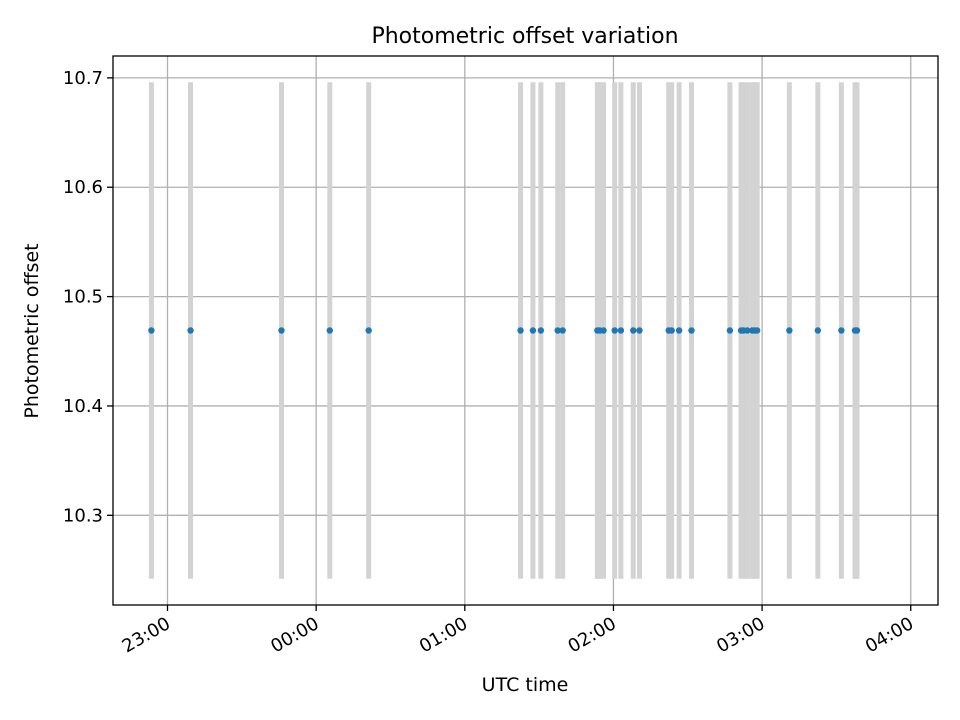 The height and width of the screenshot is (720, 960). Describe the element at coordinates (83, 406) in the screenshot. I see `y-tick-label: 10.4` at that location.